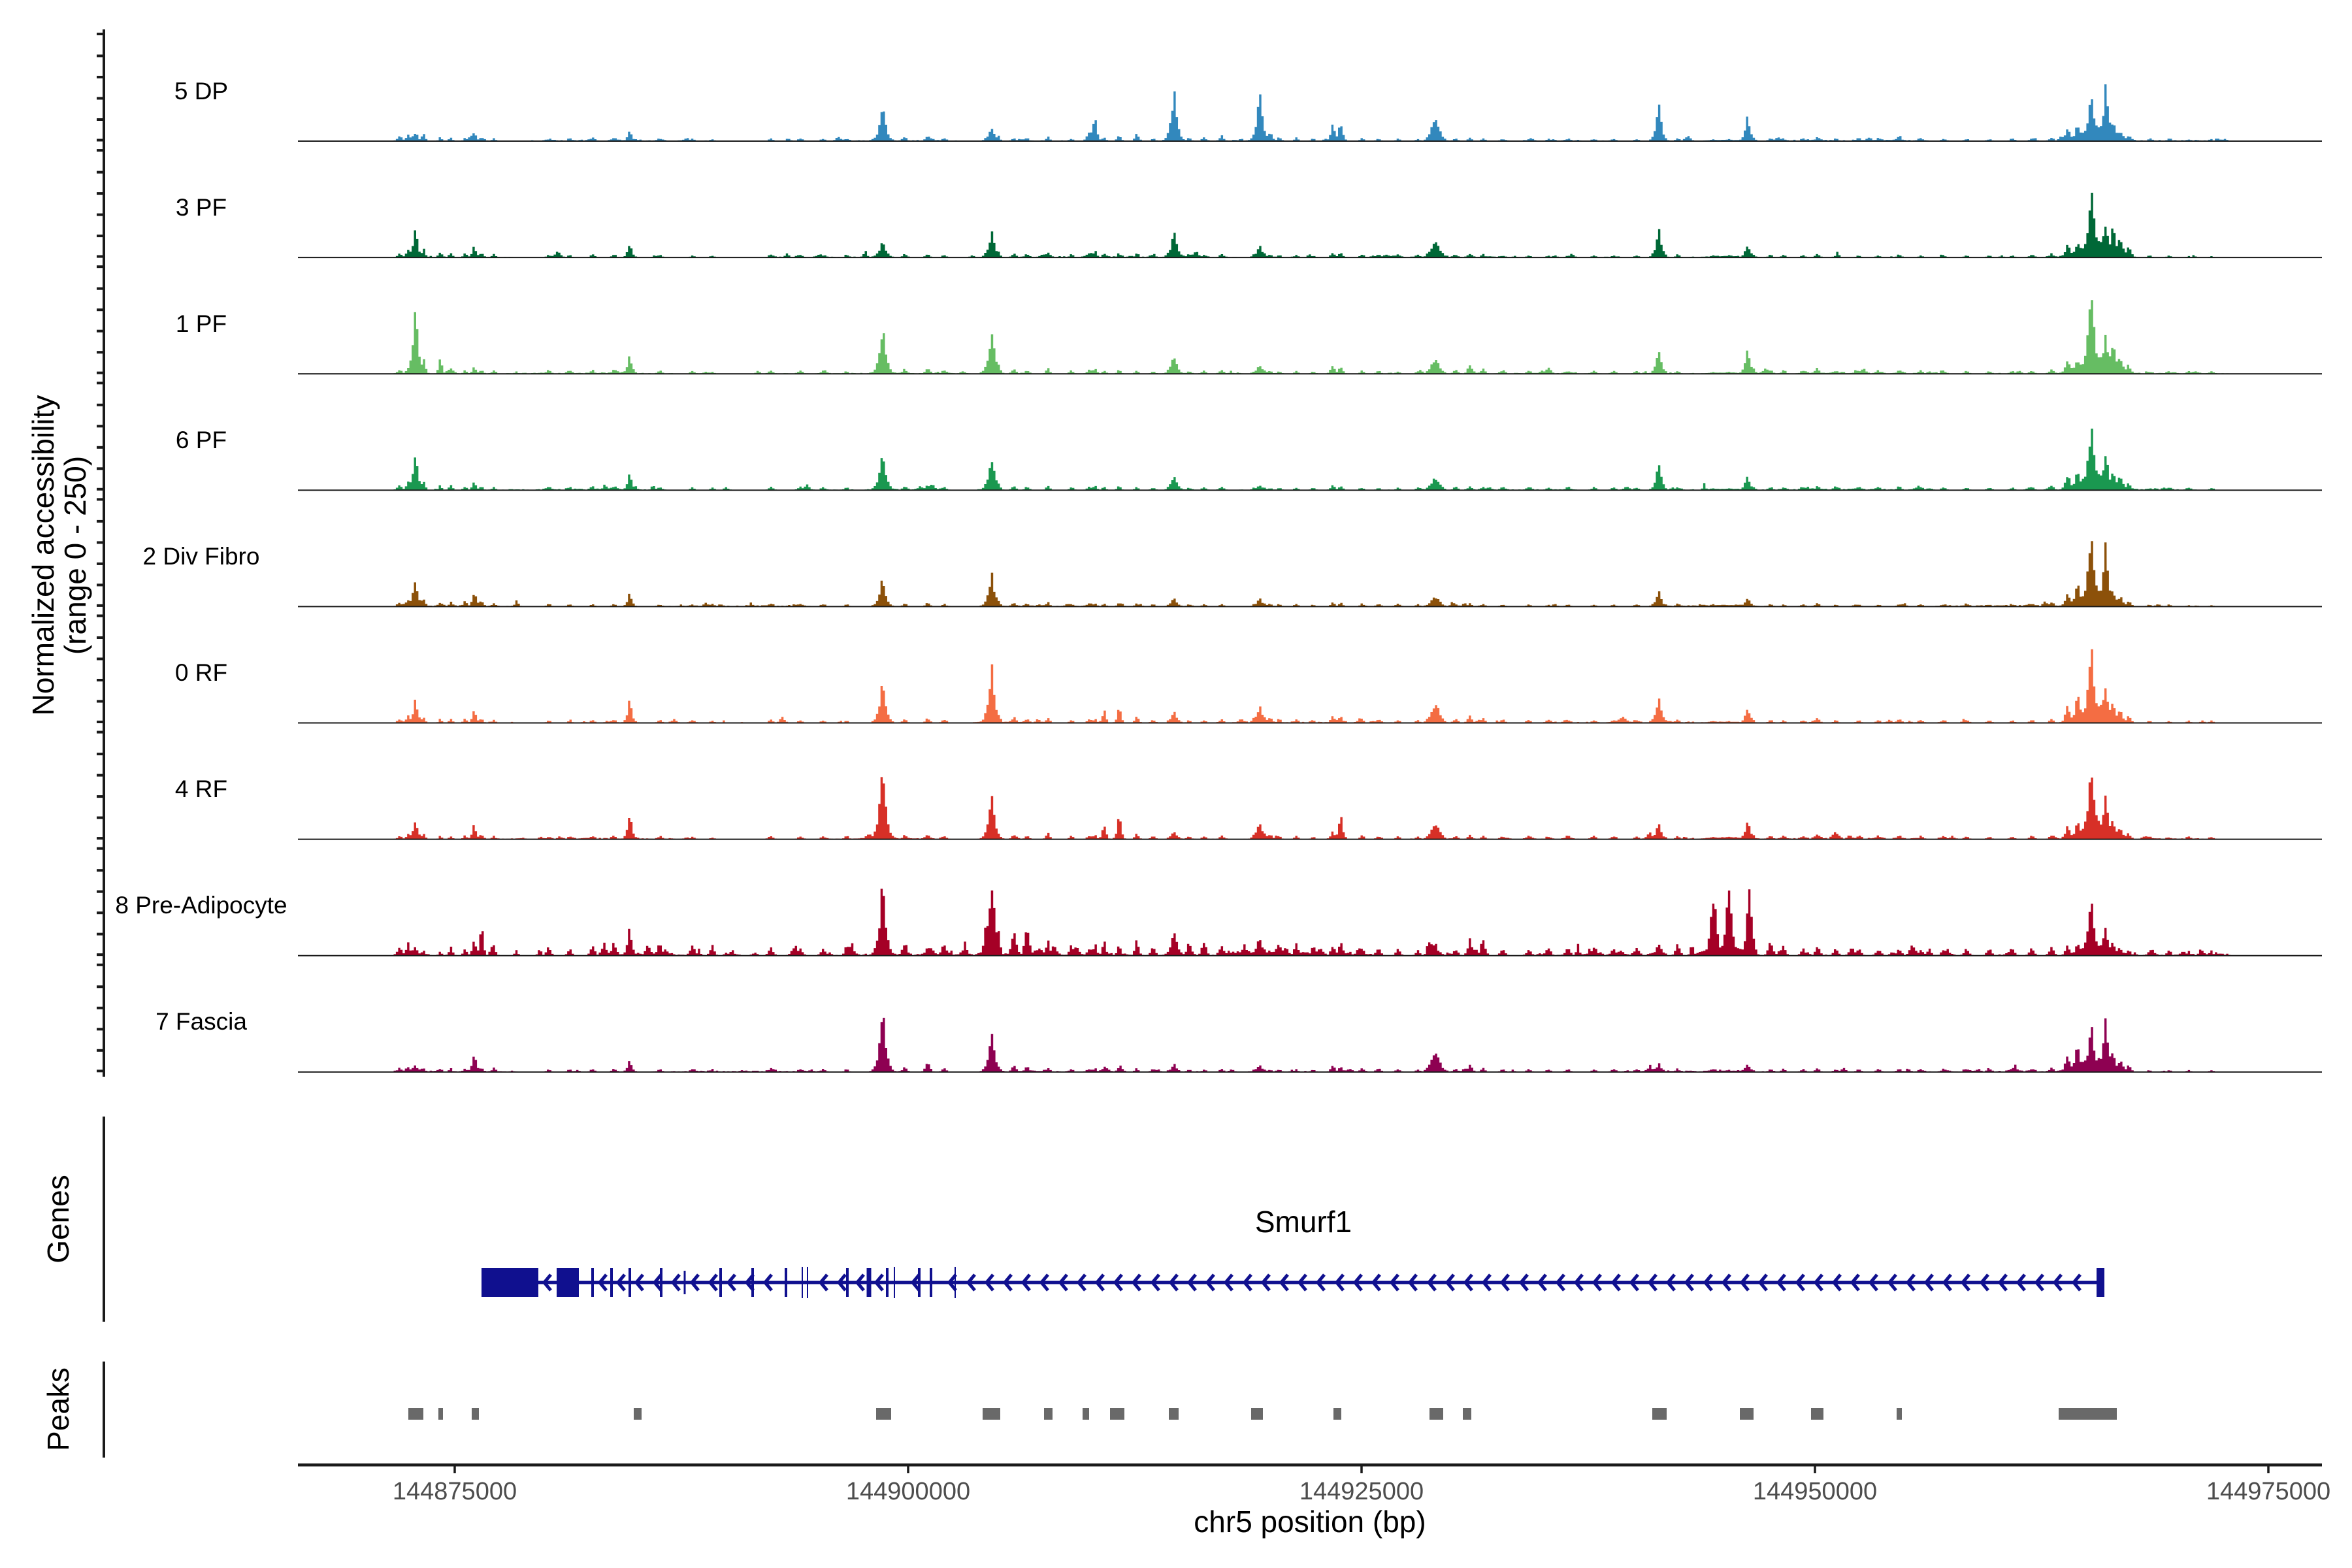  I want to click on svg-text: 144900000, so click(908, 1491).